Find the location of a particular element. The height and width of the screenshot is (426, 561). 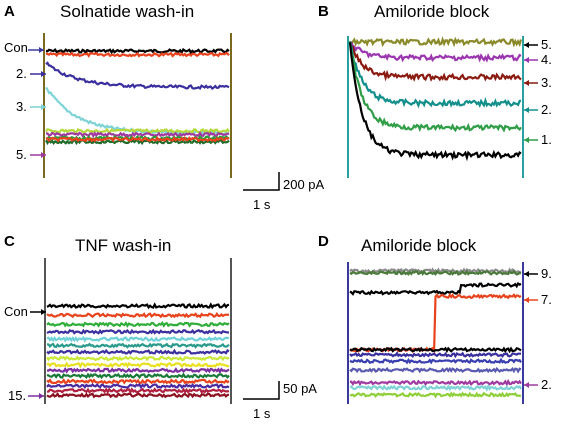

panel-letter-c: C is located at coordinates (9, 241).